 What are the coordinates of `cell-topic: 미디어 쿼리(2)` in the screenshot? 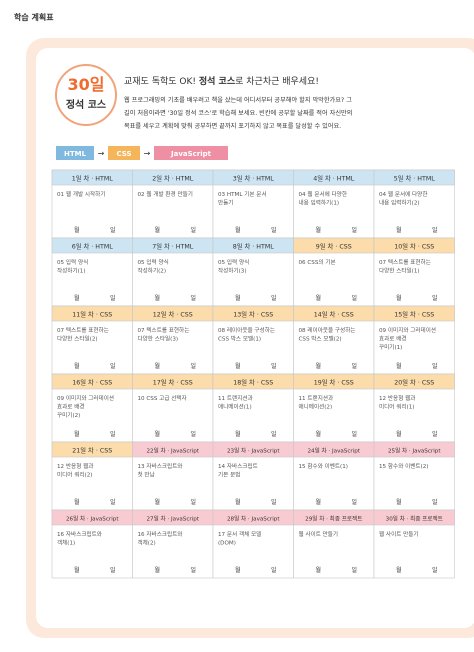 It's located at (74, 475).